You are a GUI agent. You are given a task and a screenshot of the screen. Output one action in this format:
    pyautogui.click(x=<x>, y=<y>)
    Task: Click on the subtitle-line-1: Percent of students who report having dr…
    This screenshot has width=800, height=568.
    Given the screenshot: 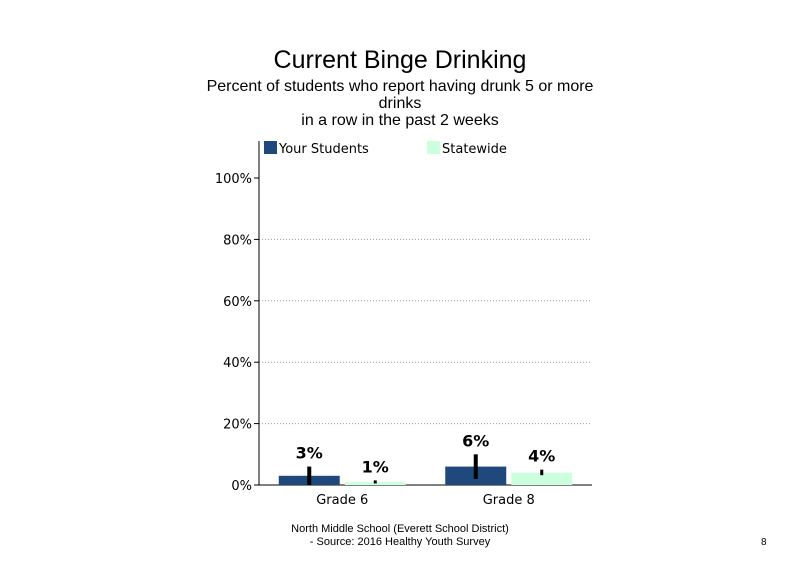 What is the action you would take?
    pyautogui.click(x=400, y=95)
    